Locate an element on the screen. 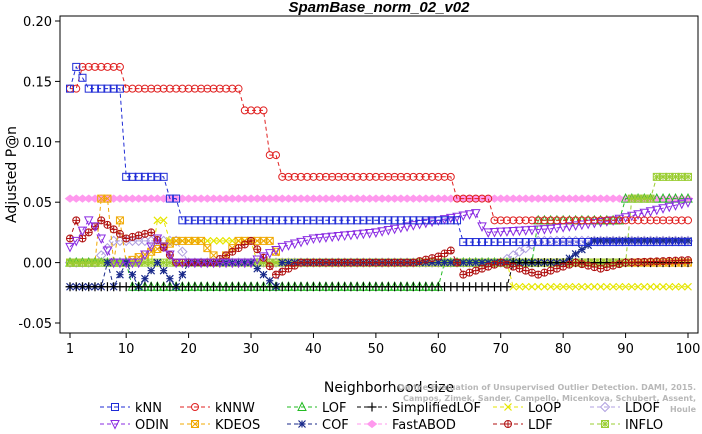  legend-item-simplifiedlof: SimplifiedLOF is located at coordinates (419, 408).